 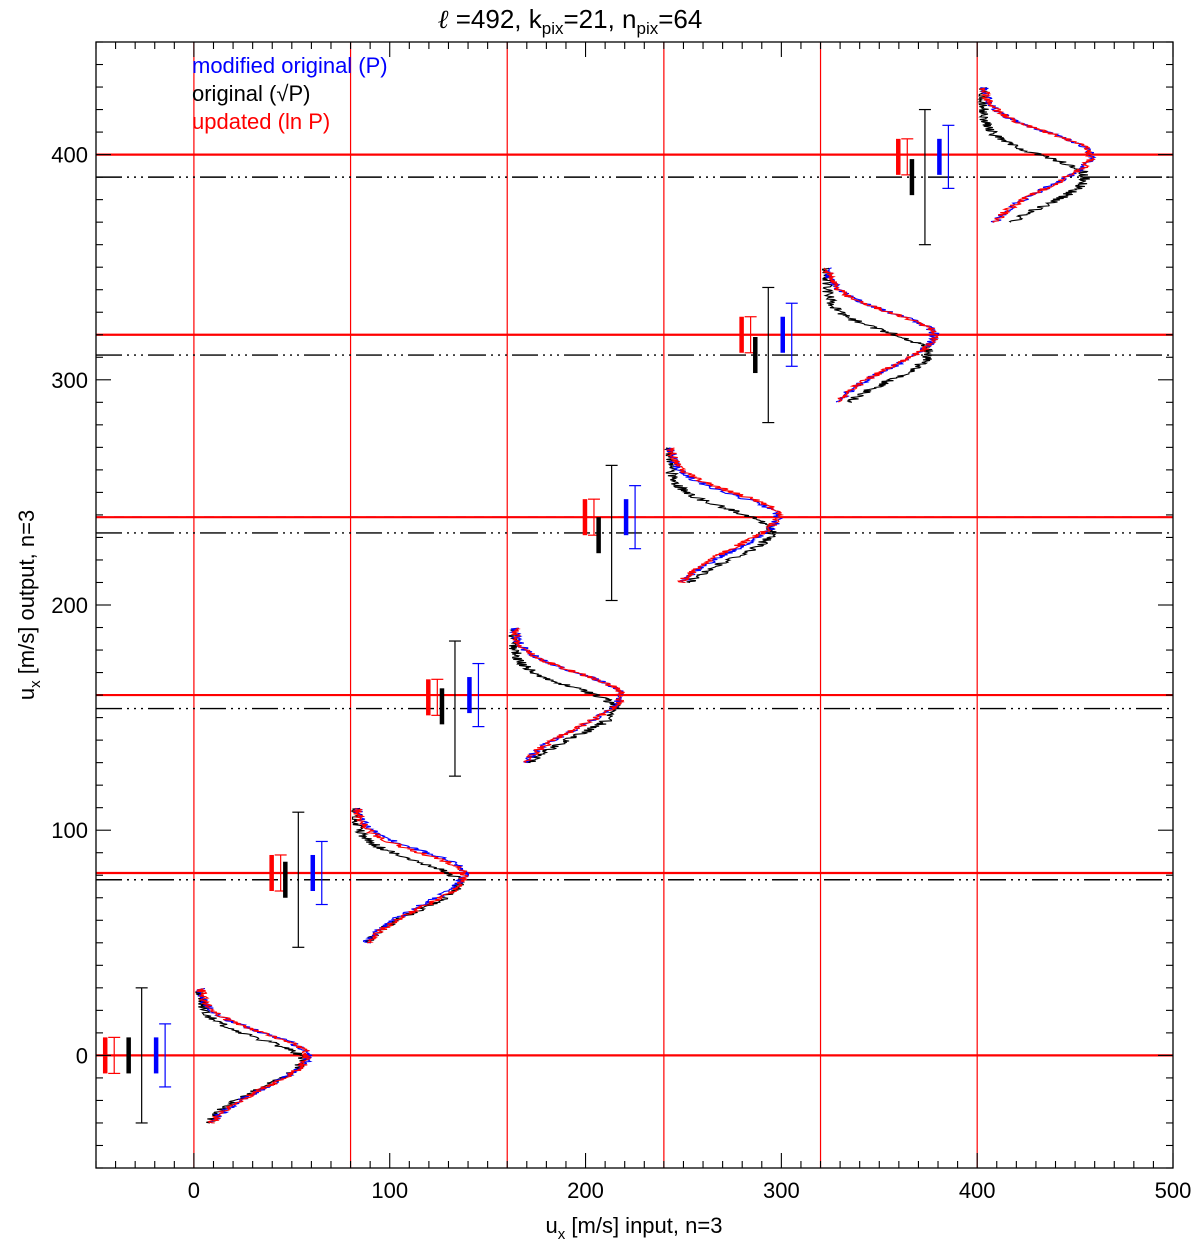 I want to click on chart-title: ℓ =492, kpix=21, npix=64, so click(x=570, y=21).